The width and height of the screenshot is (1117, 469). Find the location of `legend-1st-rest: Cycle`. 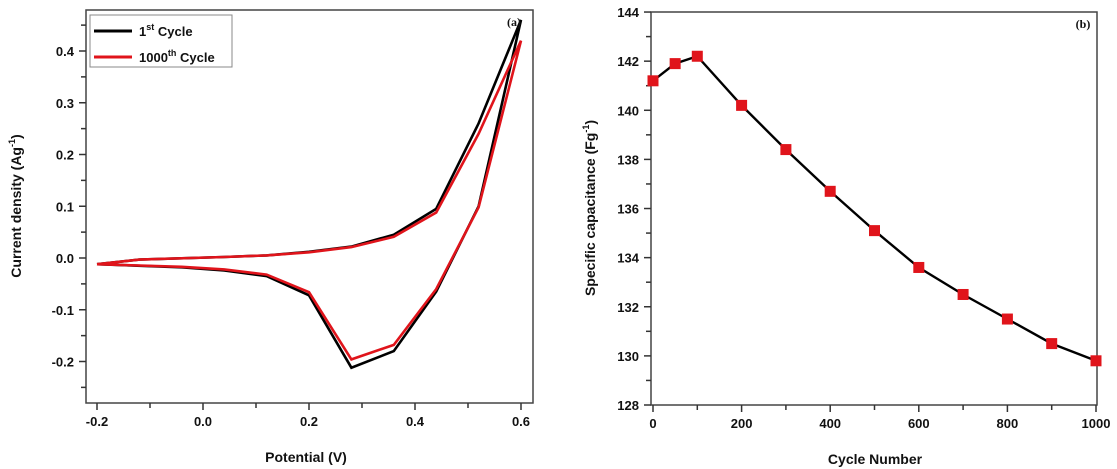

legend-1st-rest: Cycle is located at coordinates (173, 31).